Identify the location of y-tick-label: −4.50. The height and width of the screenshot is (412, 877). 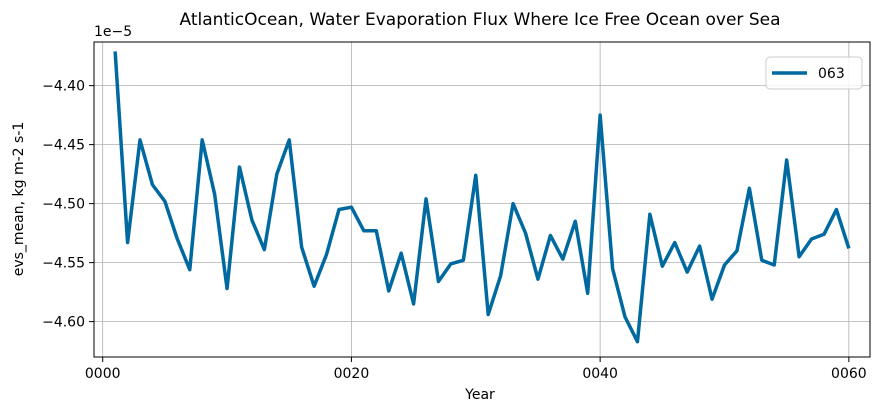
(63, 205).